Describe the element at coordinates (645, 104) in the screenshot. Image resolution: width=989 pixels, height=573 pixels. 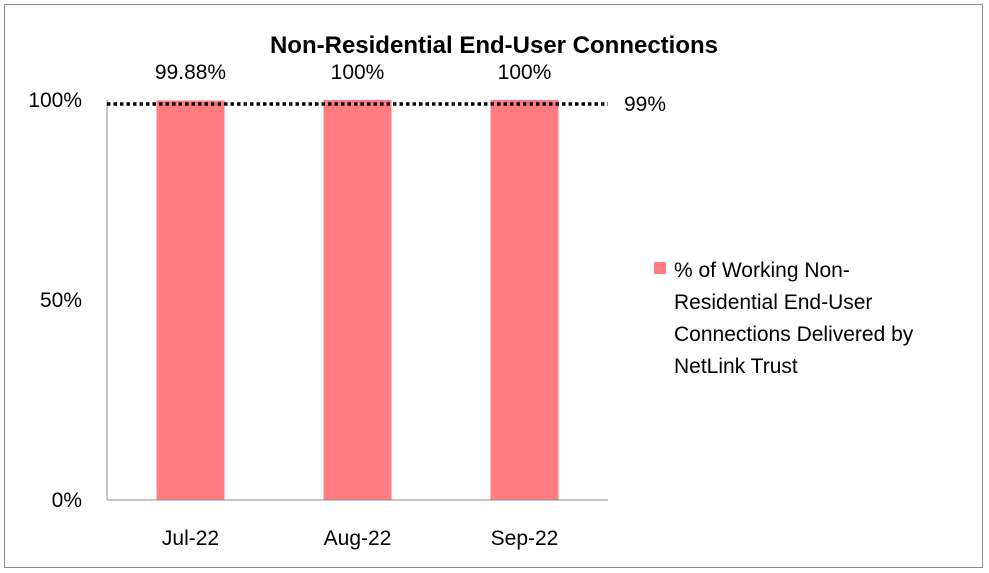
I see `target-reference-label: 99%` at that location.